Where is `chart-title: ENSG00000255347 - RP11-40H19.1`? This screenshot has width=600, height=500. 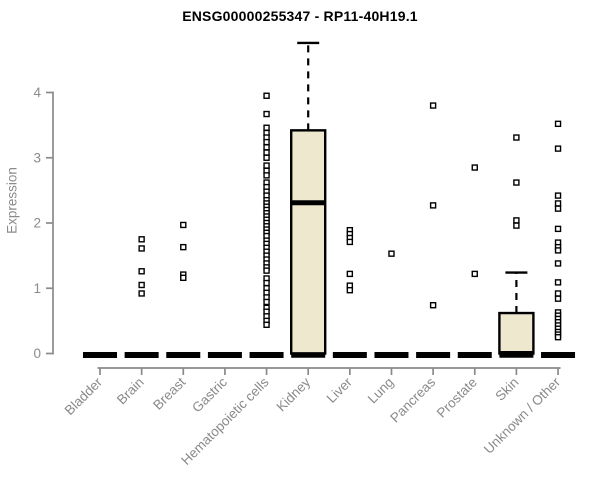 chart-title: ENSG00000255347 - RP11-40H19.1 is located at coordinates (300, 16).